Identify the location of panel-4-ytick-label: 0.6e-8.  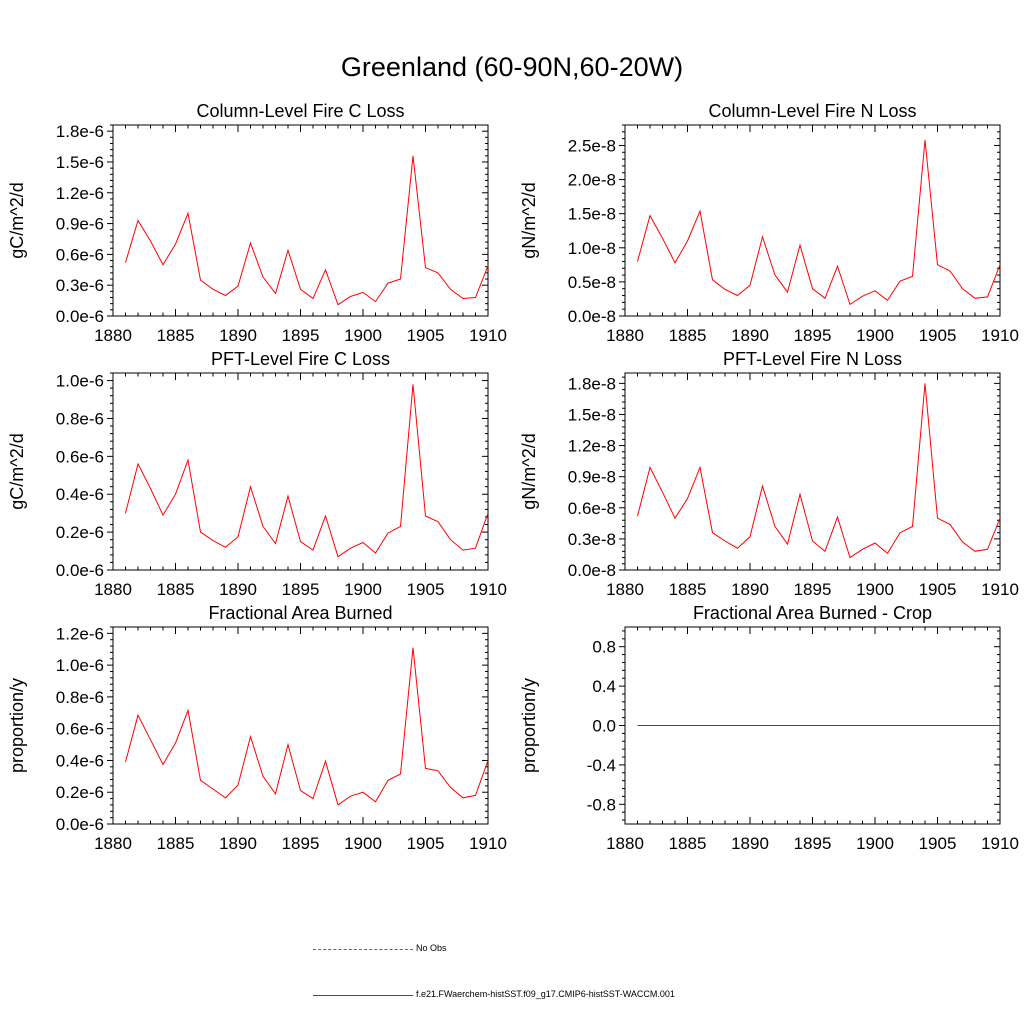
(592, 508).